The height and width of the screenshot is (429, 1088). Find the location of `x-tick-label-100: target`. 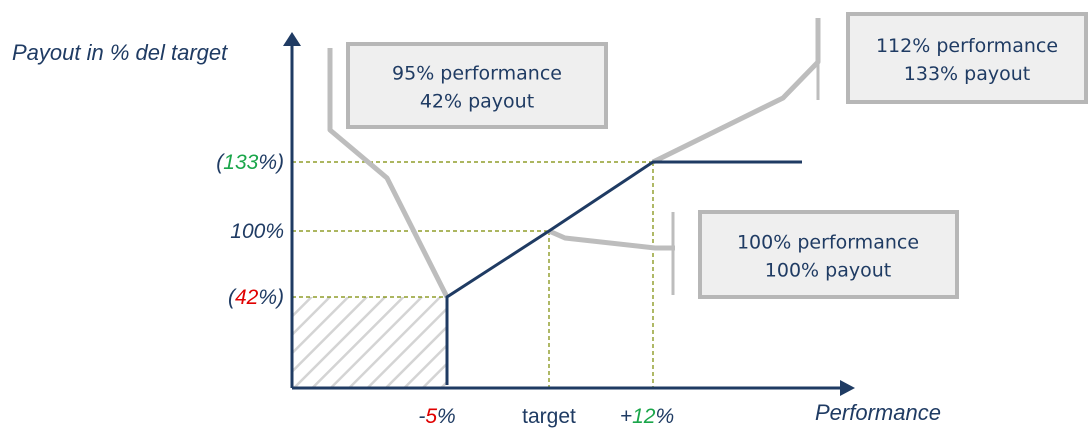

x-tick-label-100: target is located at coordinates (549, 416).